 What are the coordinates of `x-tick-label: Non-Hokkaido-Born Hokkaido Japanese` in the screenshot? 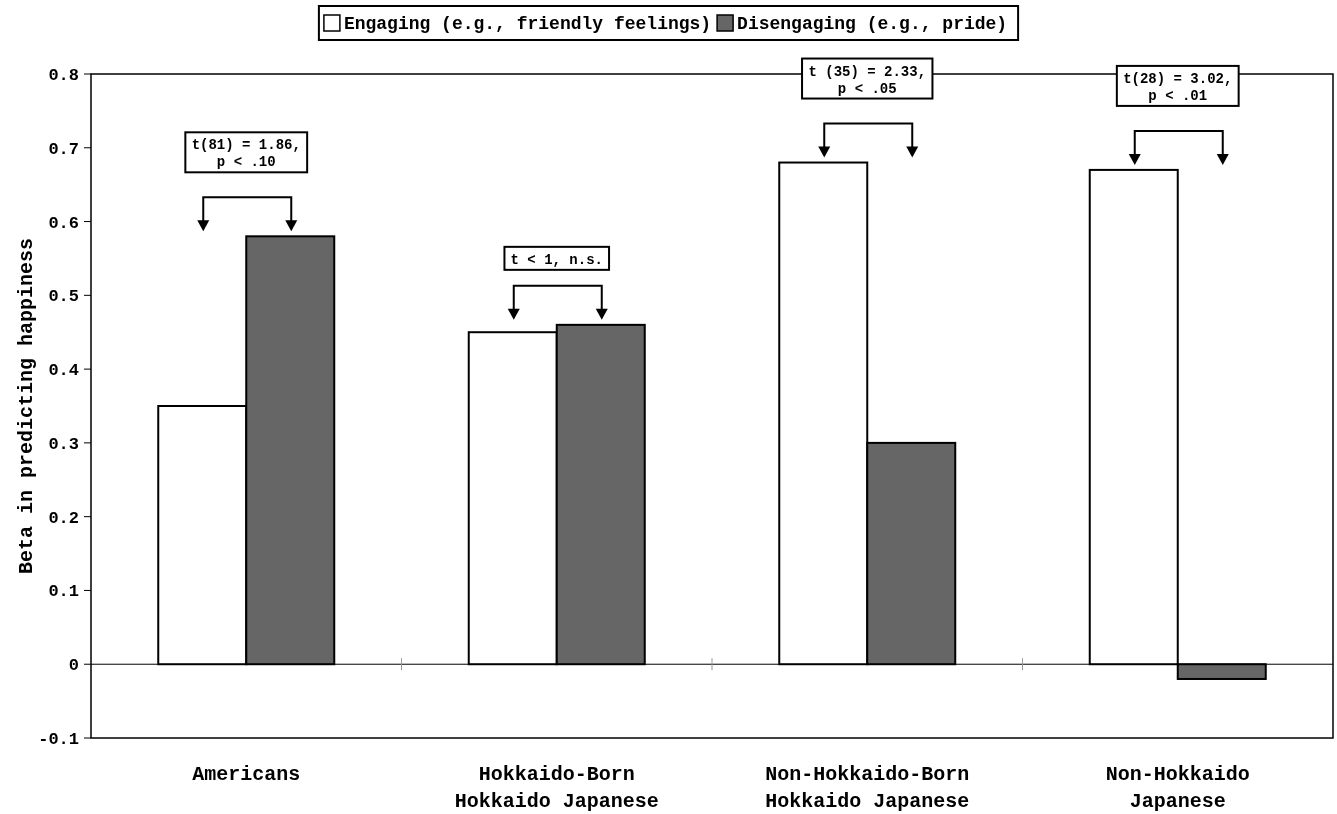 It's located at (867, 788).